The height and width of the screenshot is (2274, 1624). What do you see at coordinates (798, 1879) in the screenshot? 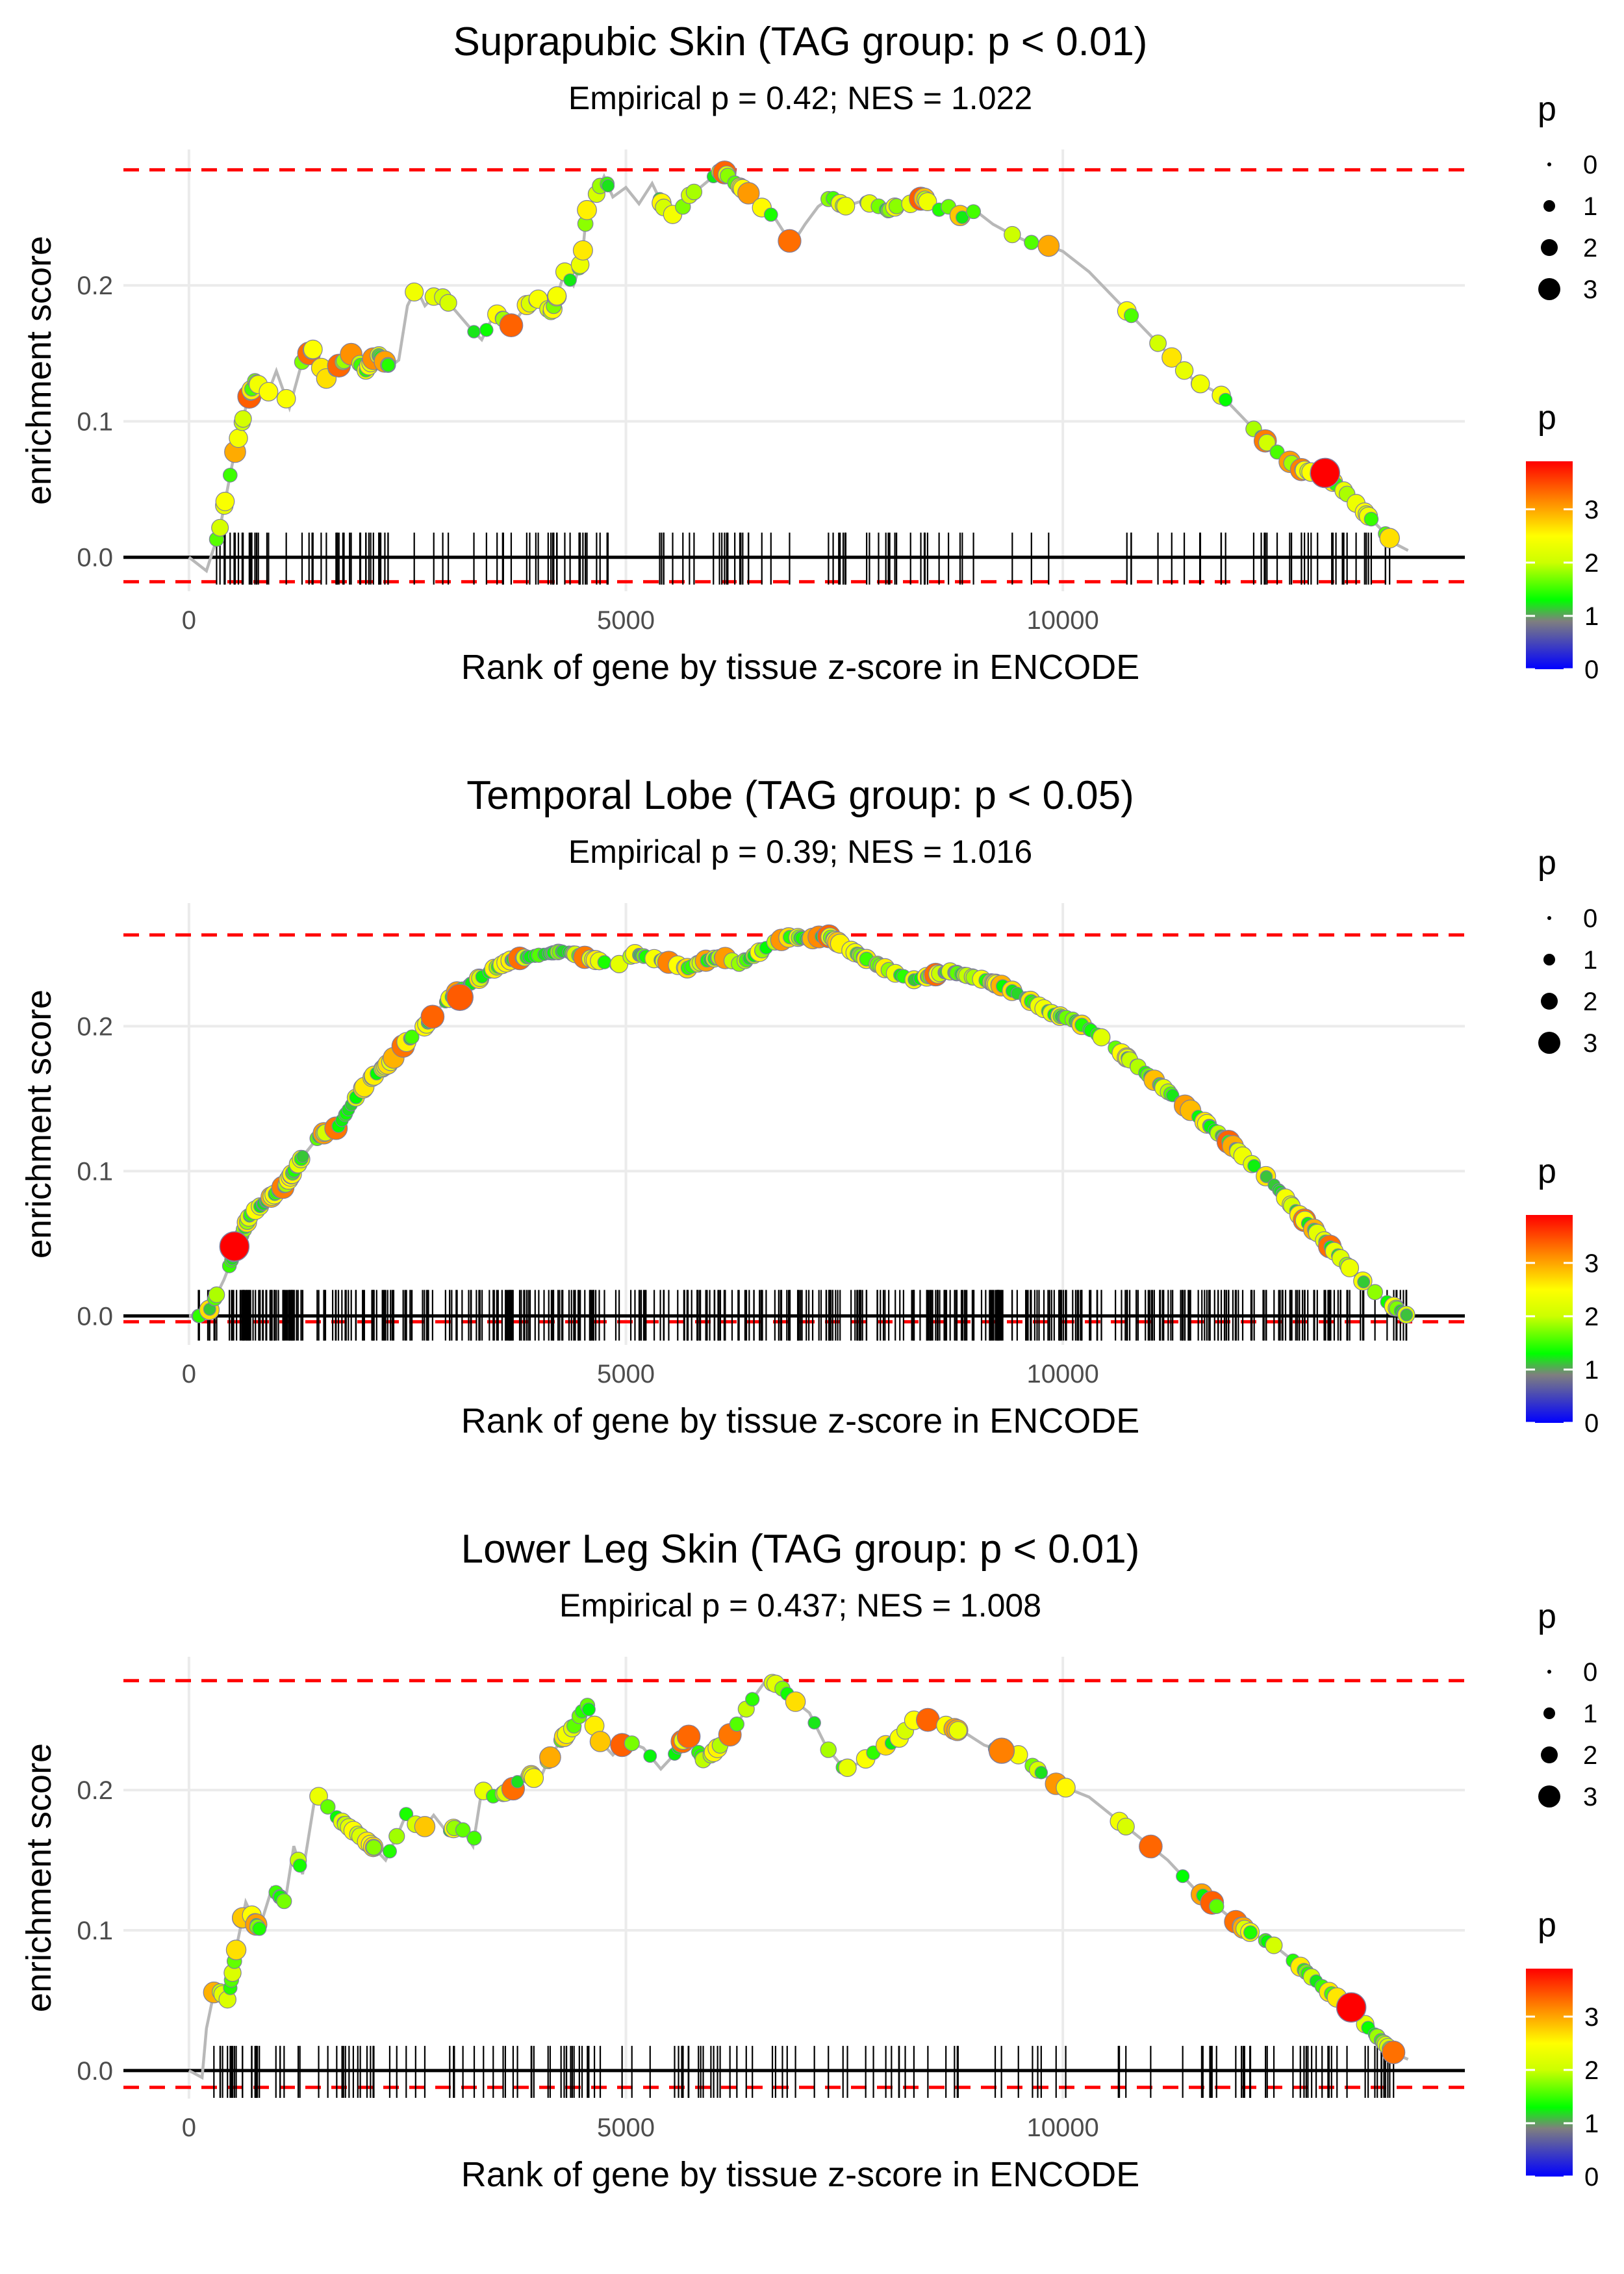
I see `es-curve` at bounding box center [798, 1879].